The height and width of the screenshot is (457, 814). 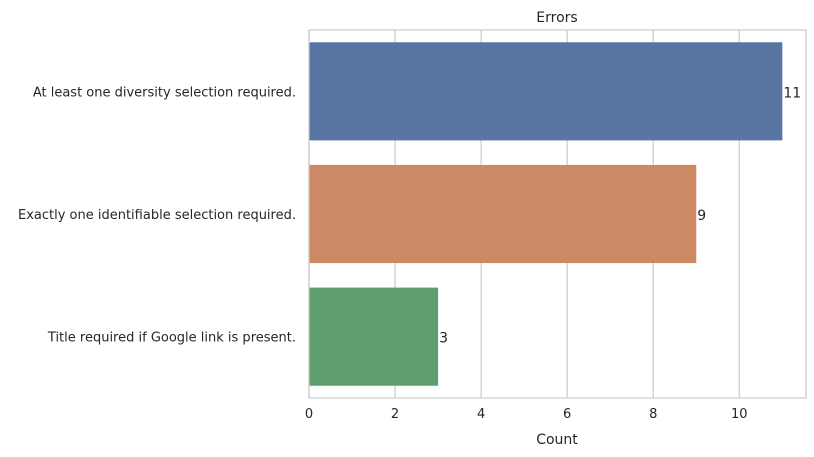 I want to click on bar-value-label-1: 11, so click(x=792, y=93).